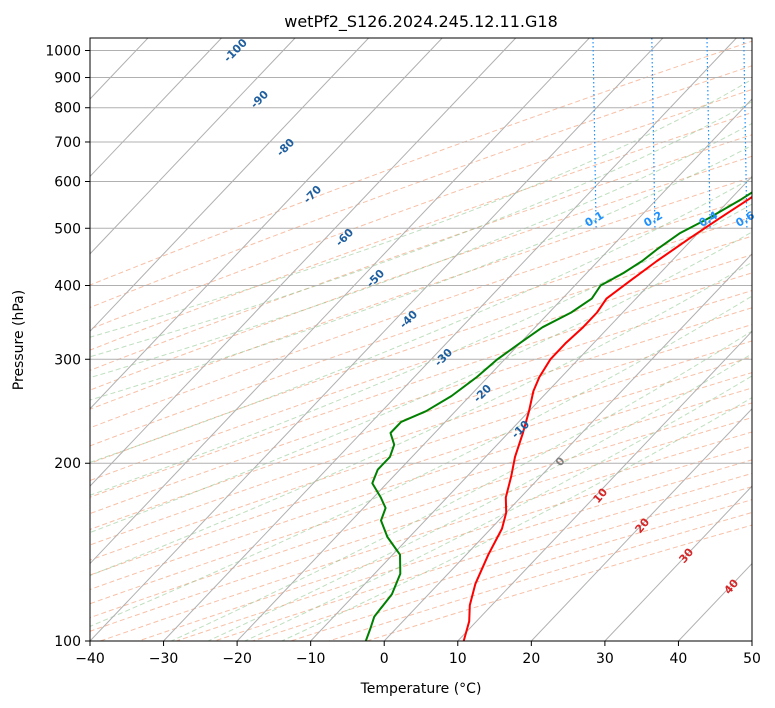 The image size is (775, 708). Describe the element at coordinates (90, 659) in the screenshot. I see `x-tick-label: −40` at that location.